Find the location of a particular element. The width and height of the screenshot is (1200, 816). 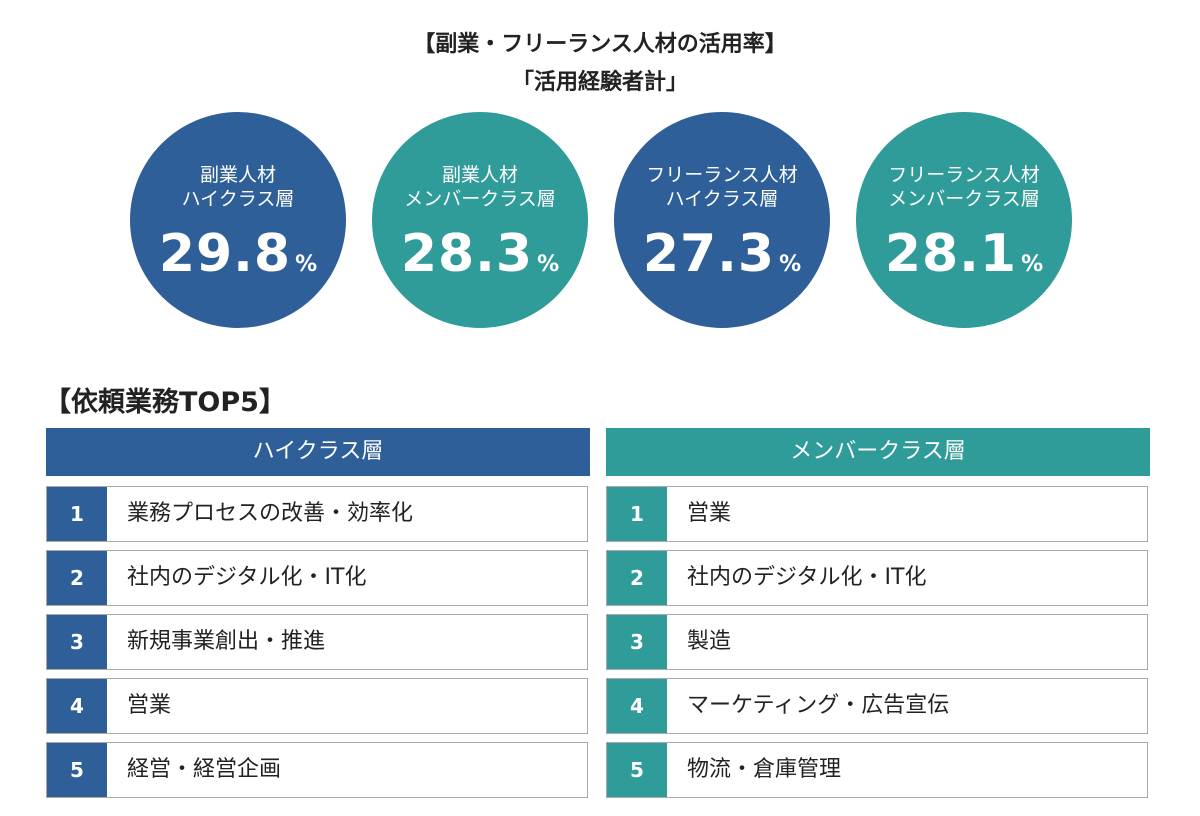

ranking-row: 3 新規事業創出・推進 is located at coordinates (317, 642).